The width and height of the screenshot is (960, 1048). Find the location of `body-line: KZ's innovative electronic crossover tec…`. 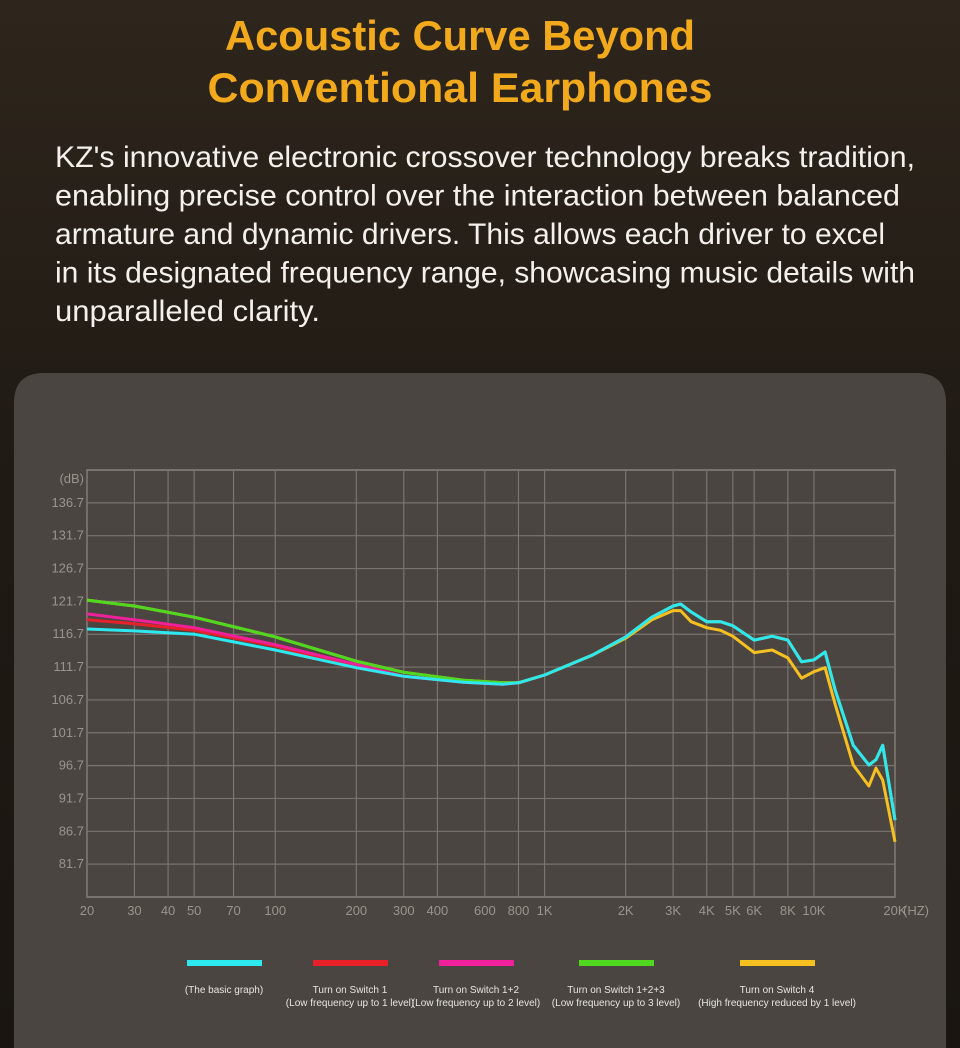

body-line: KZ's innovative electronic crossover tec… is located at coordinates (485, 157).